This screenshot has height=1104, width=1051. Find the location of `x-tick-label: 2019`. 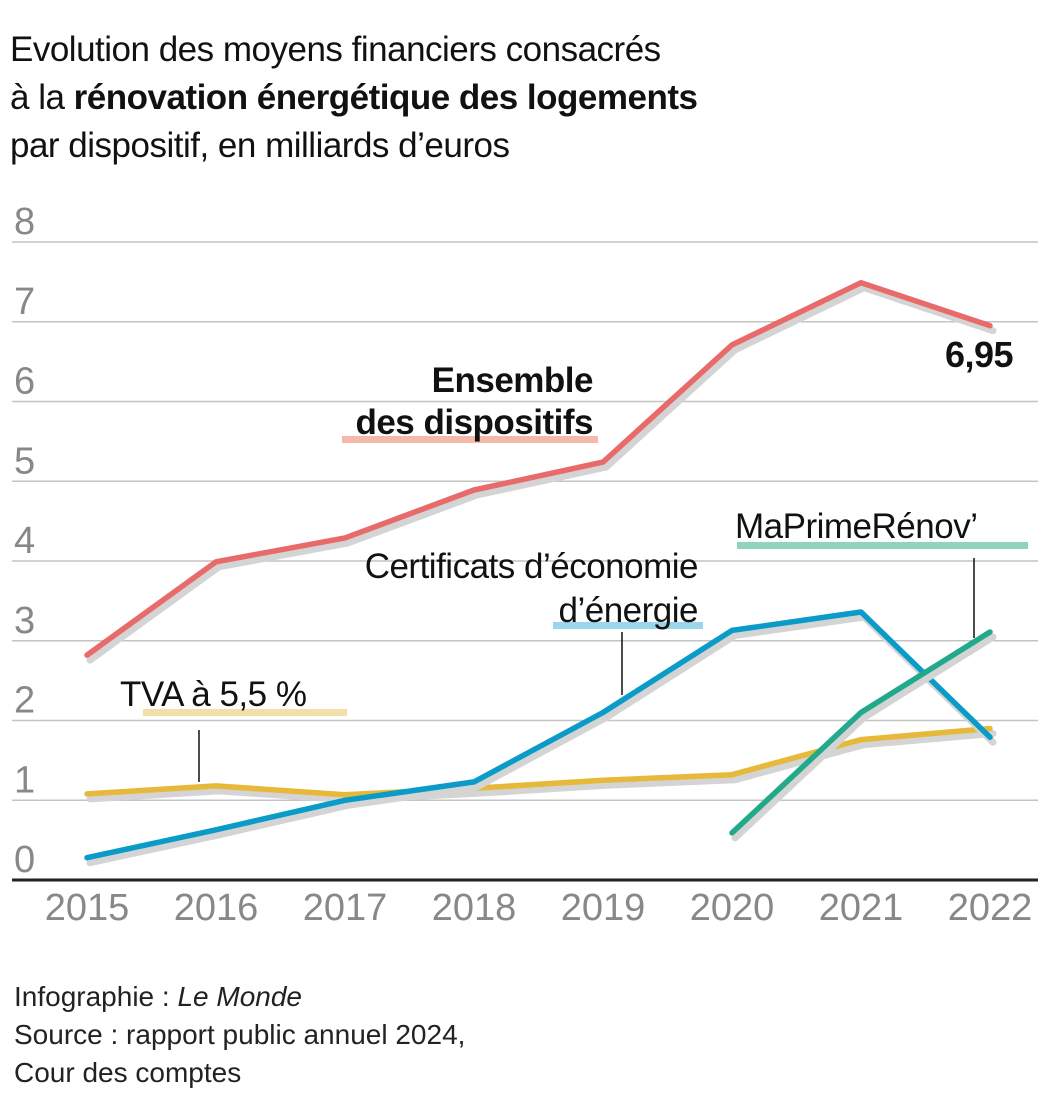

x-tick-label: 2019 is located at coordinates (603, 908).